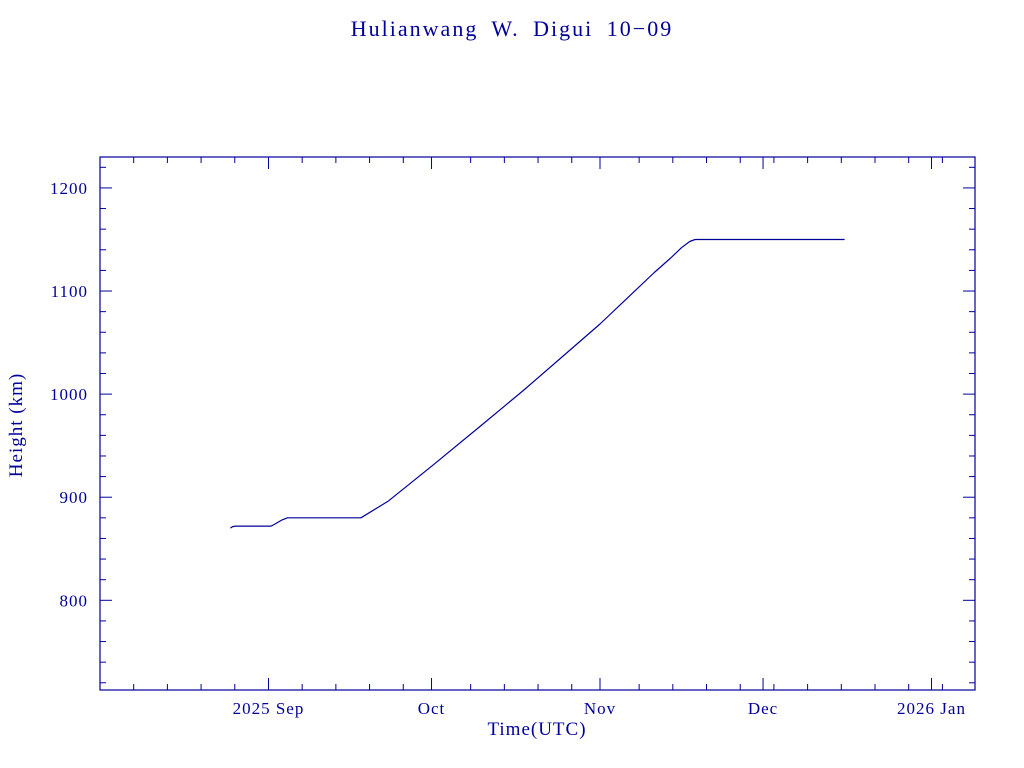  What do you see at coordinates (69, 394) in the screenshot?
I see `y-tick-label: 1000` at bounding box center [69, 394].